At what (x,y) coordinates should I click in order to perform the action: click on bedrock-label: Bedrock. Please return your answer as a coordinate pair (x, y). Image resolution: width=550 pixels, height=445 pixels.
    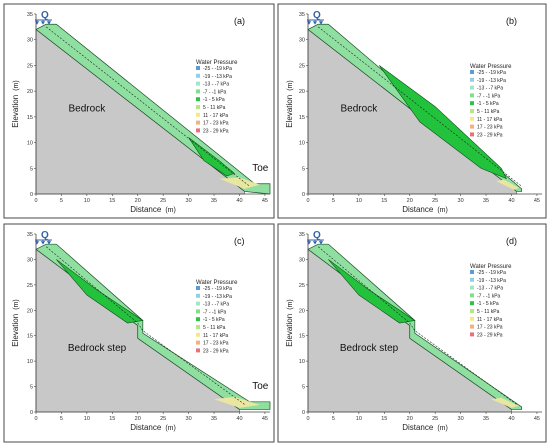
    Looking at the image, I should click on (88, 109).